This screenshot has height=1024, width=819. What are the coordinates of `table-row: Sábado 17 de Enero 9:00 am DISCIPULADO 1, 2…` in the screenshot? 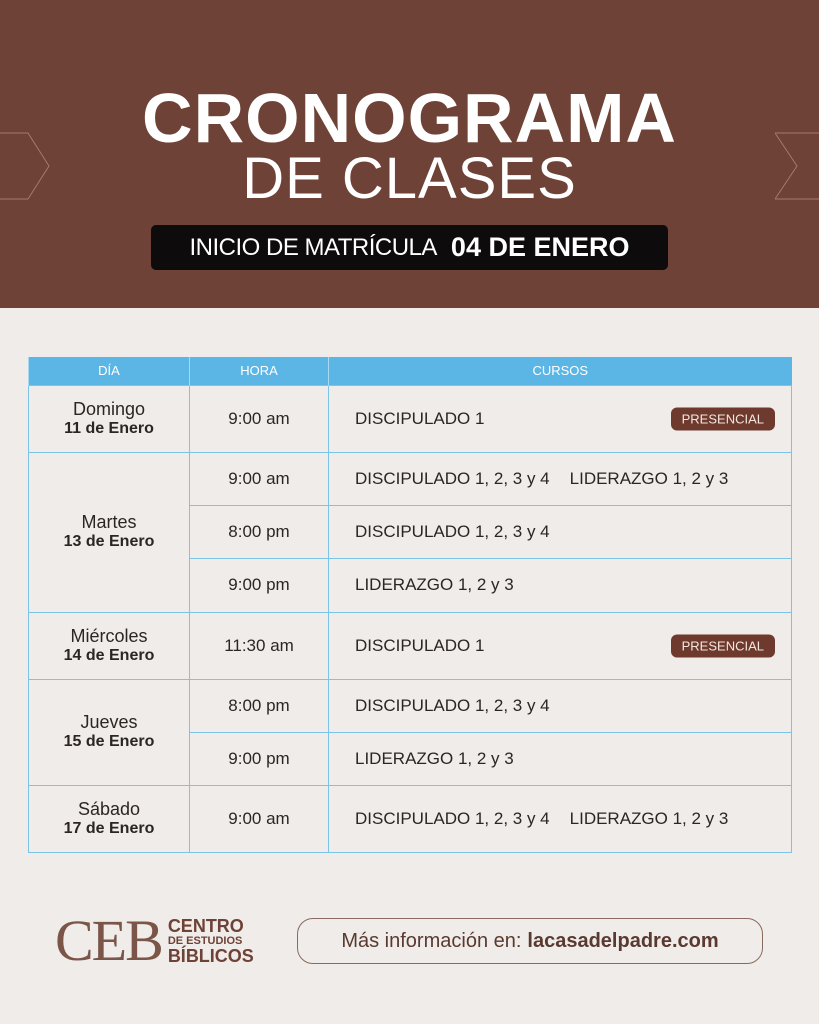 It's located at (410, 818).